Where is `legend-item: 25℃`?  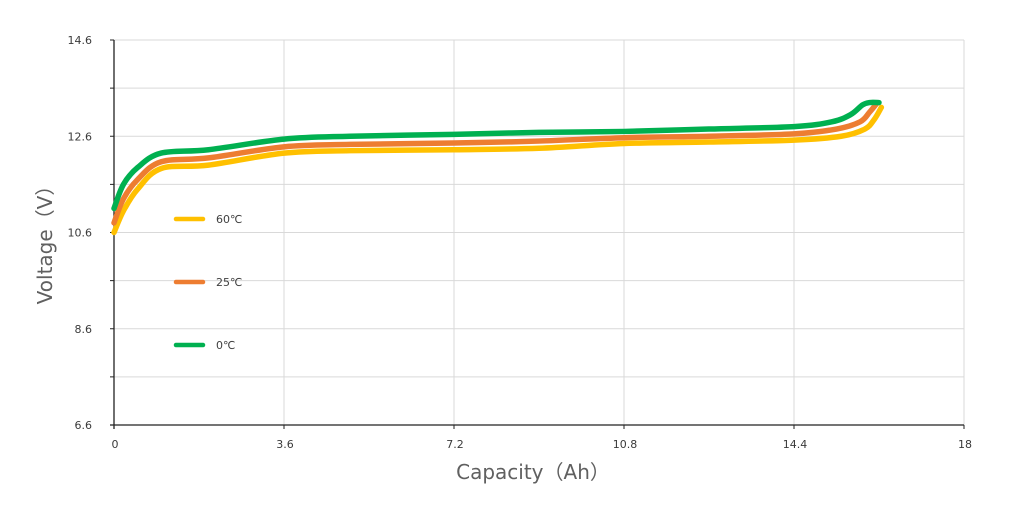 legend-item: 25℃ is located at coordinates (207, 282).